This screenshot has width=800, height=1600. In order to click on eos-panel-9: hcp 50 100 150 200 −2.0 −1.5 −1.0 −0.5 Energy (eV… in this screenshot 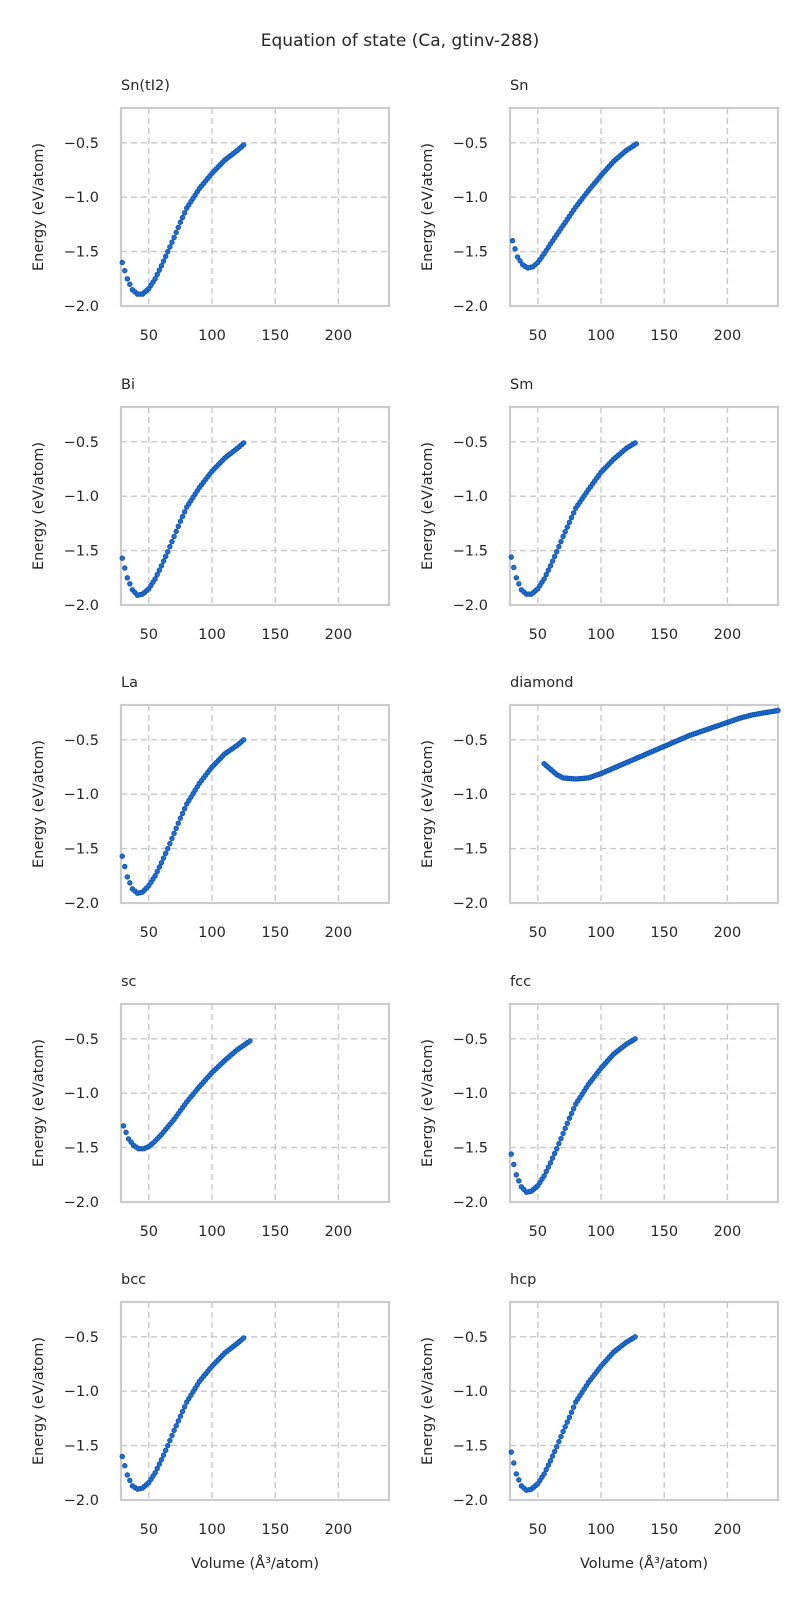, I will do `click(600, 1422)`.